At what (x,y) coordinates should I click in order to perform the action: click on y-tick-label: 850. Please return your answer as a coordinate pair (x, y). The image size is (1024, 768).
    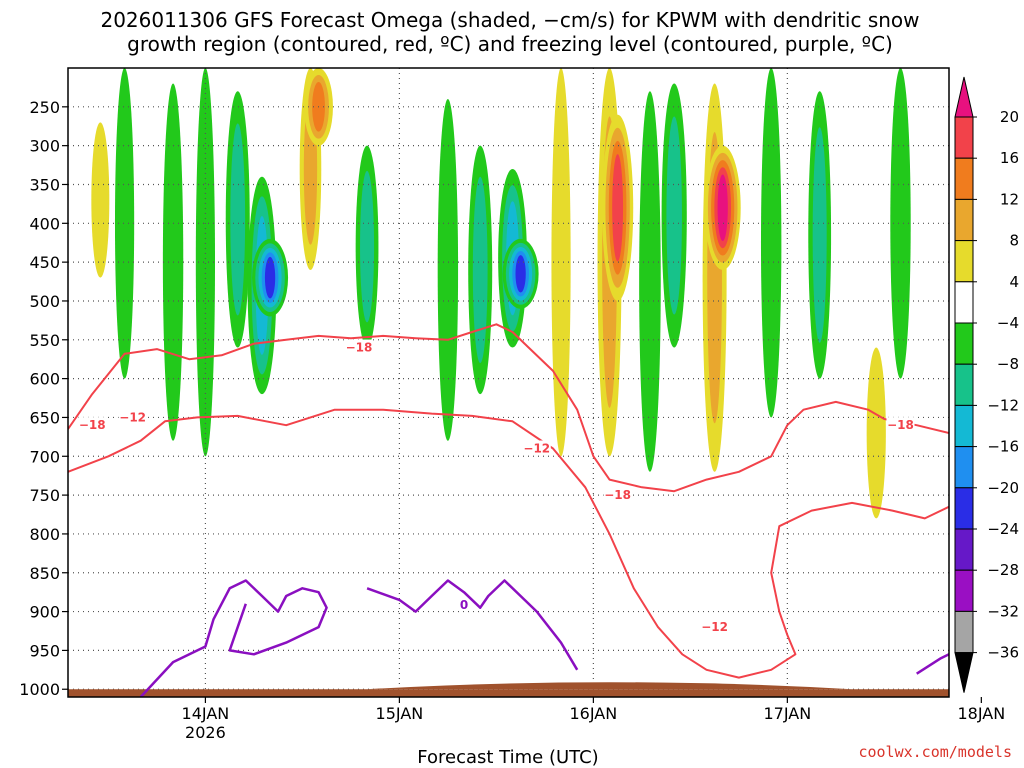
    Looking at the image, I should click on (44, 573).